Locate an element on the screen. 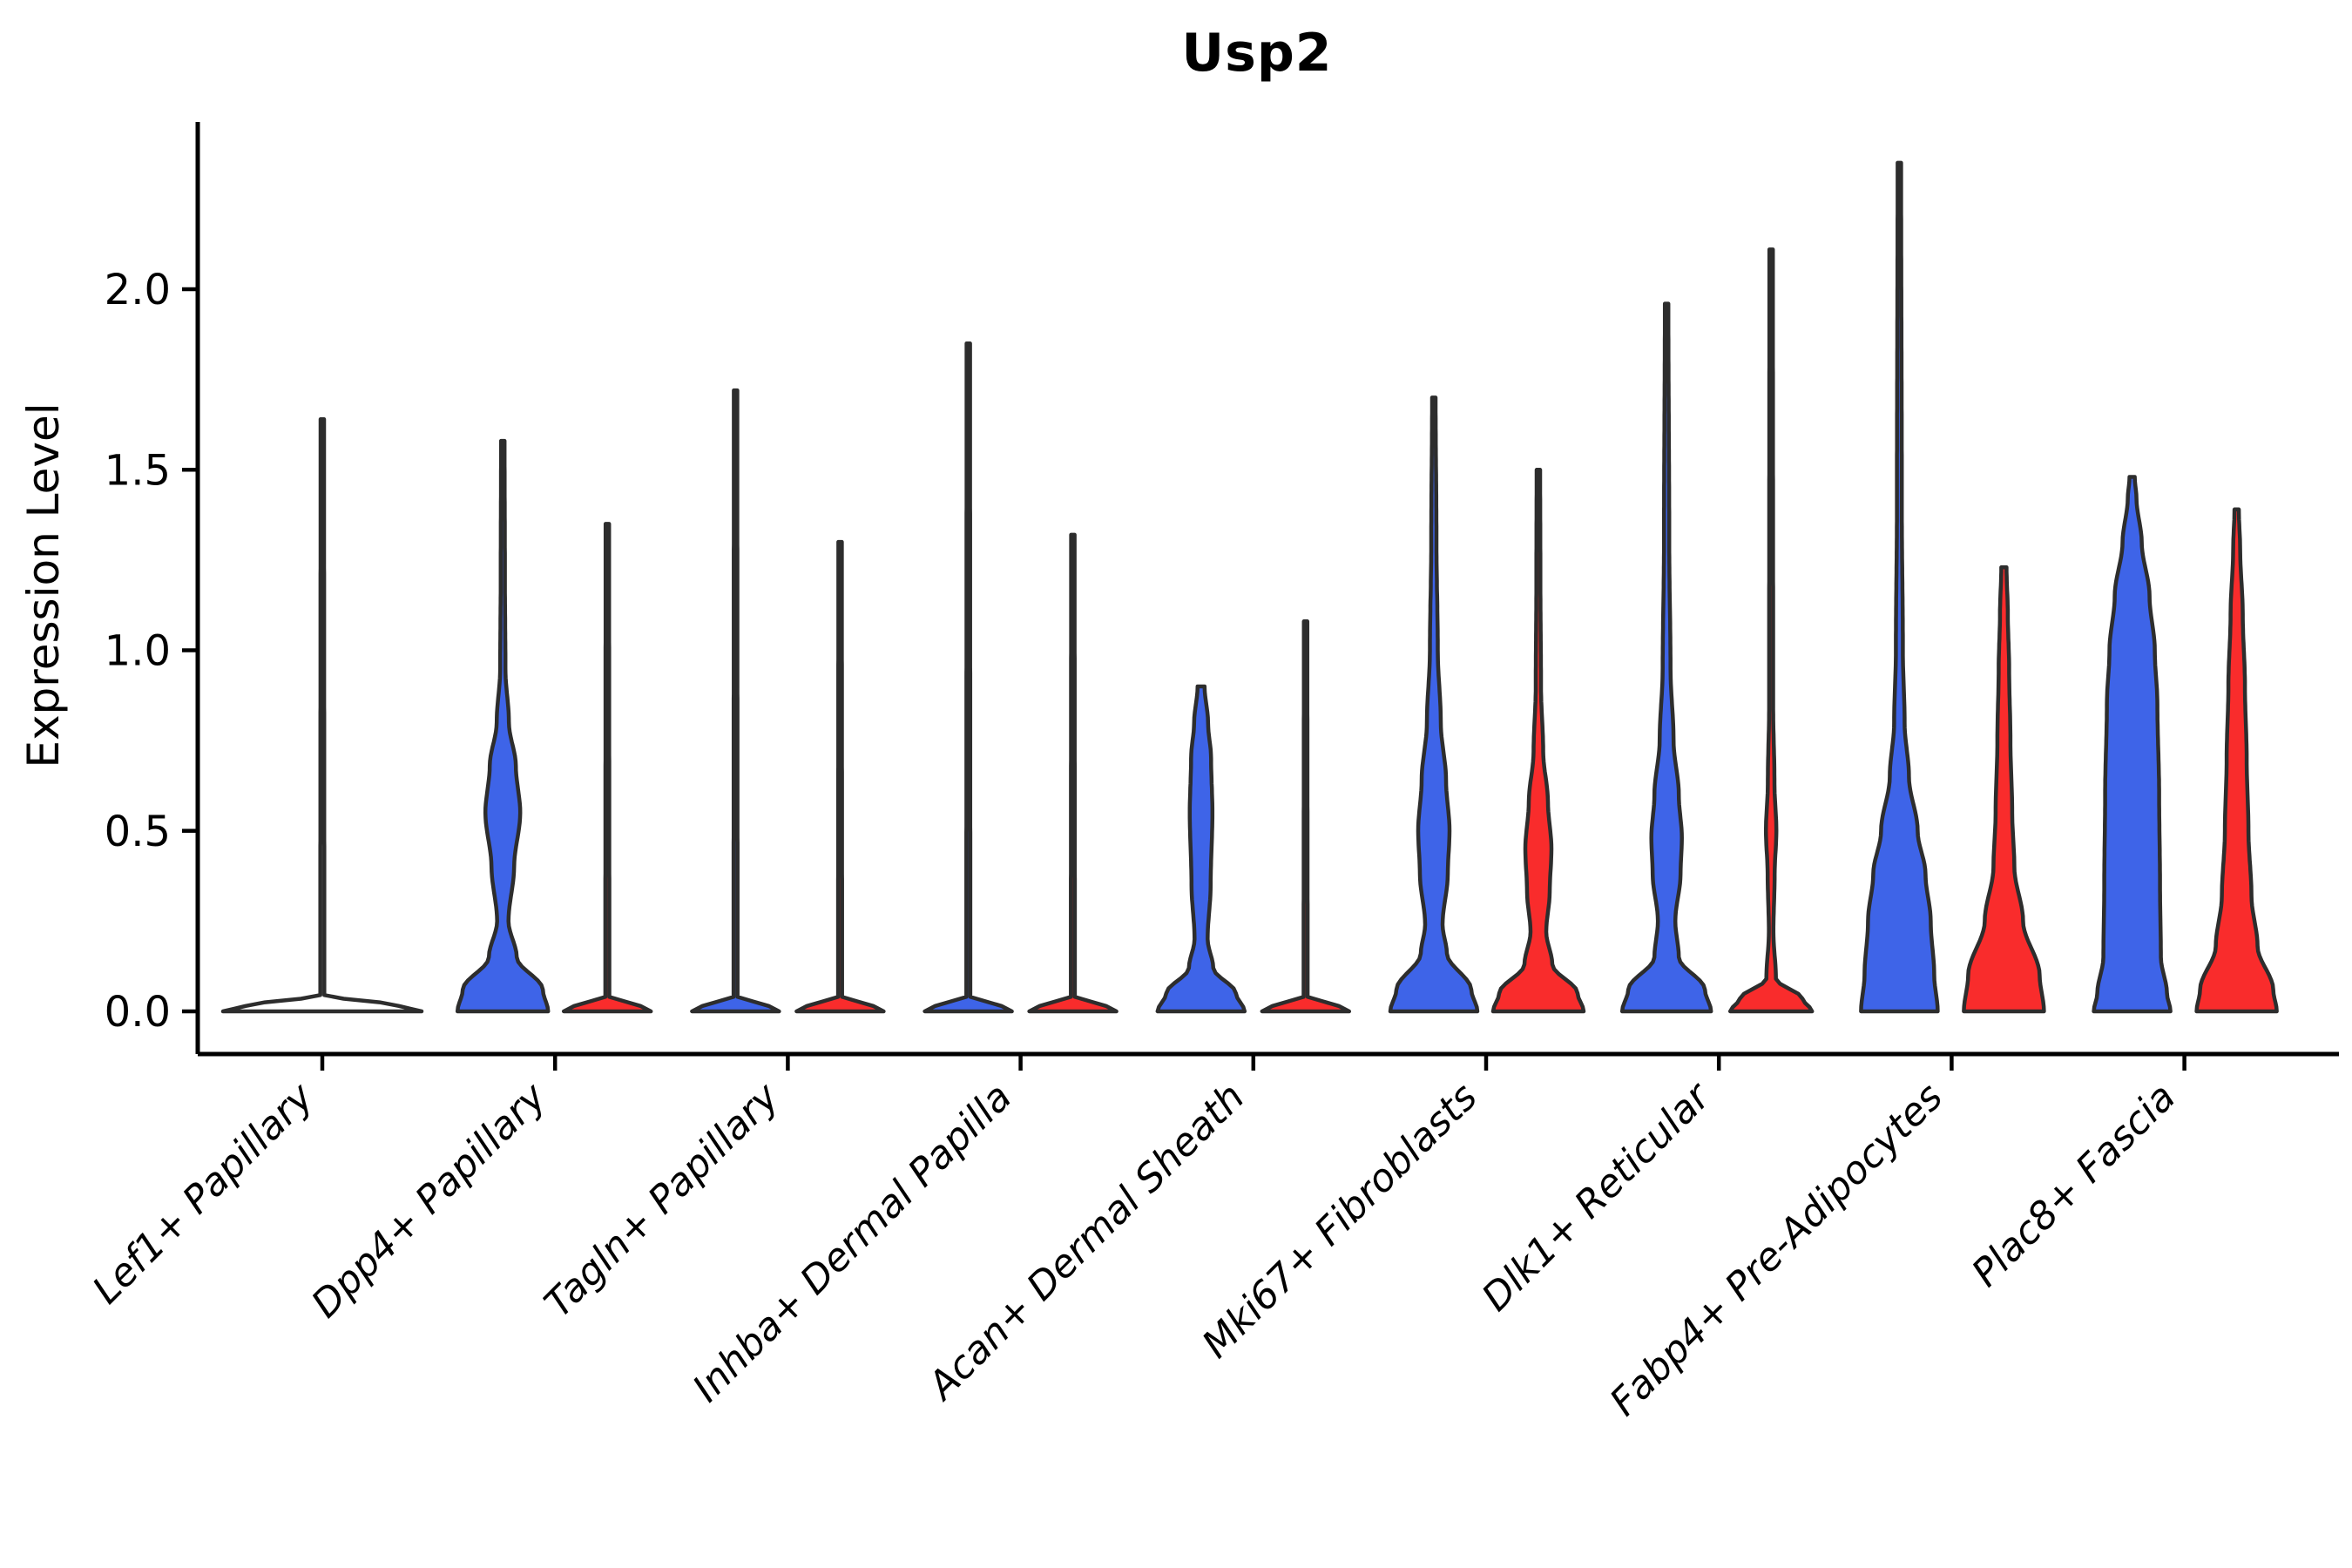  violin-1-red is located at coordinates (607, 768).